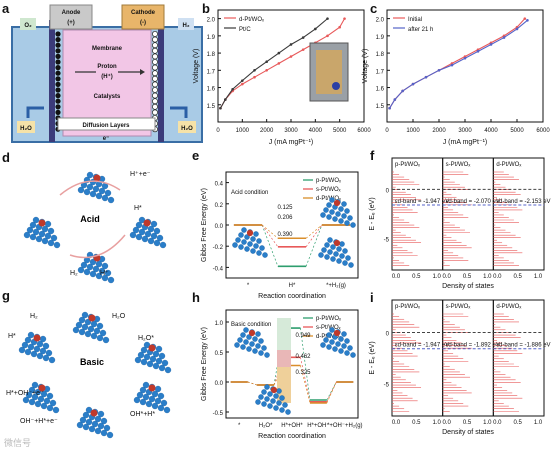  Describe the element at coordinates (95, 375) in the screenshot. I see `basic-cycle-clusters` at that location.